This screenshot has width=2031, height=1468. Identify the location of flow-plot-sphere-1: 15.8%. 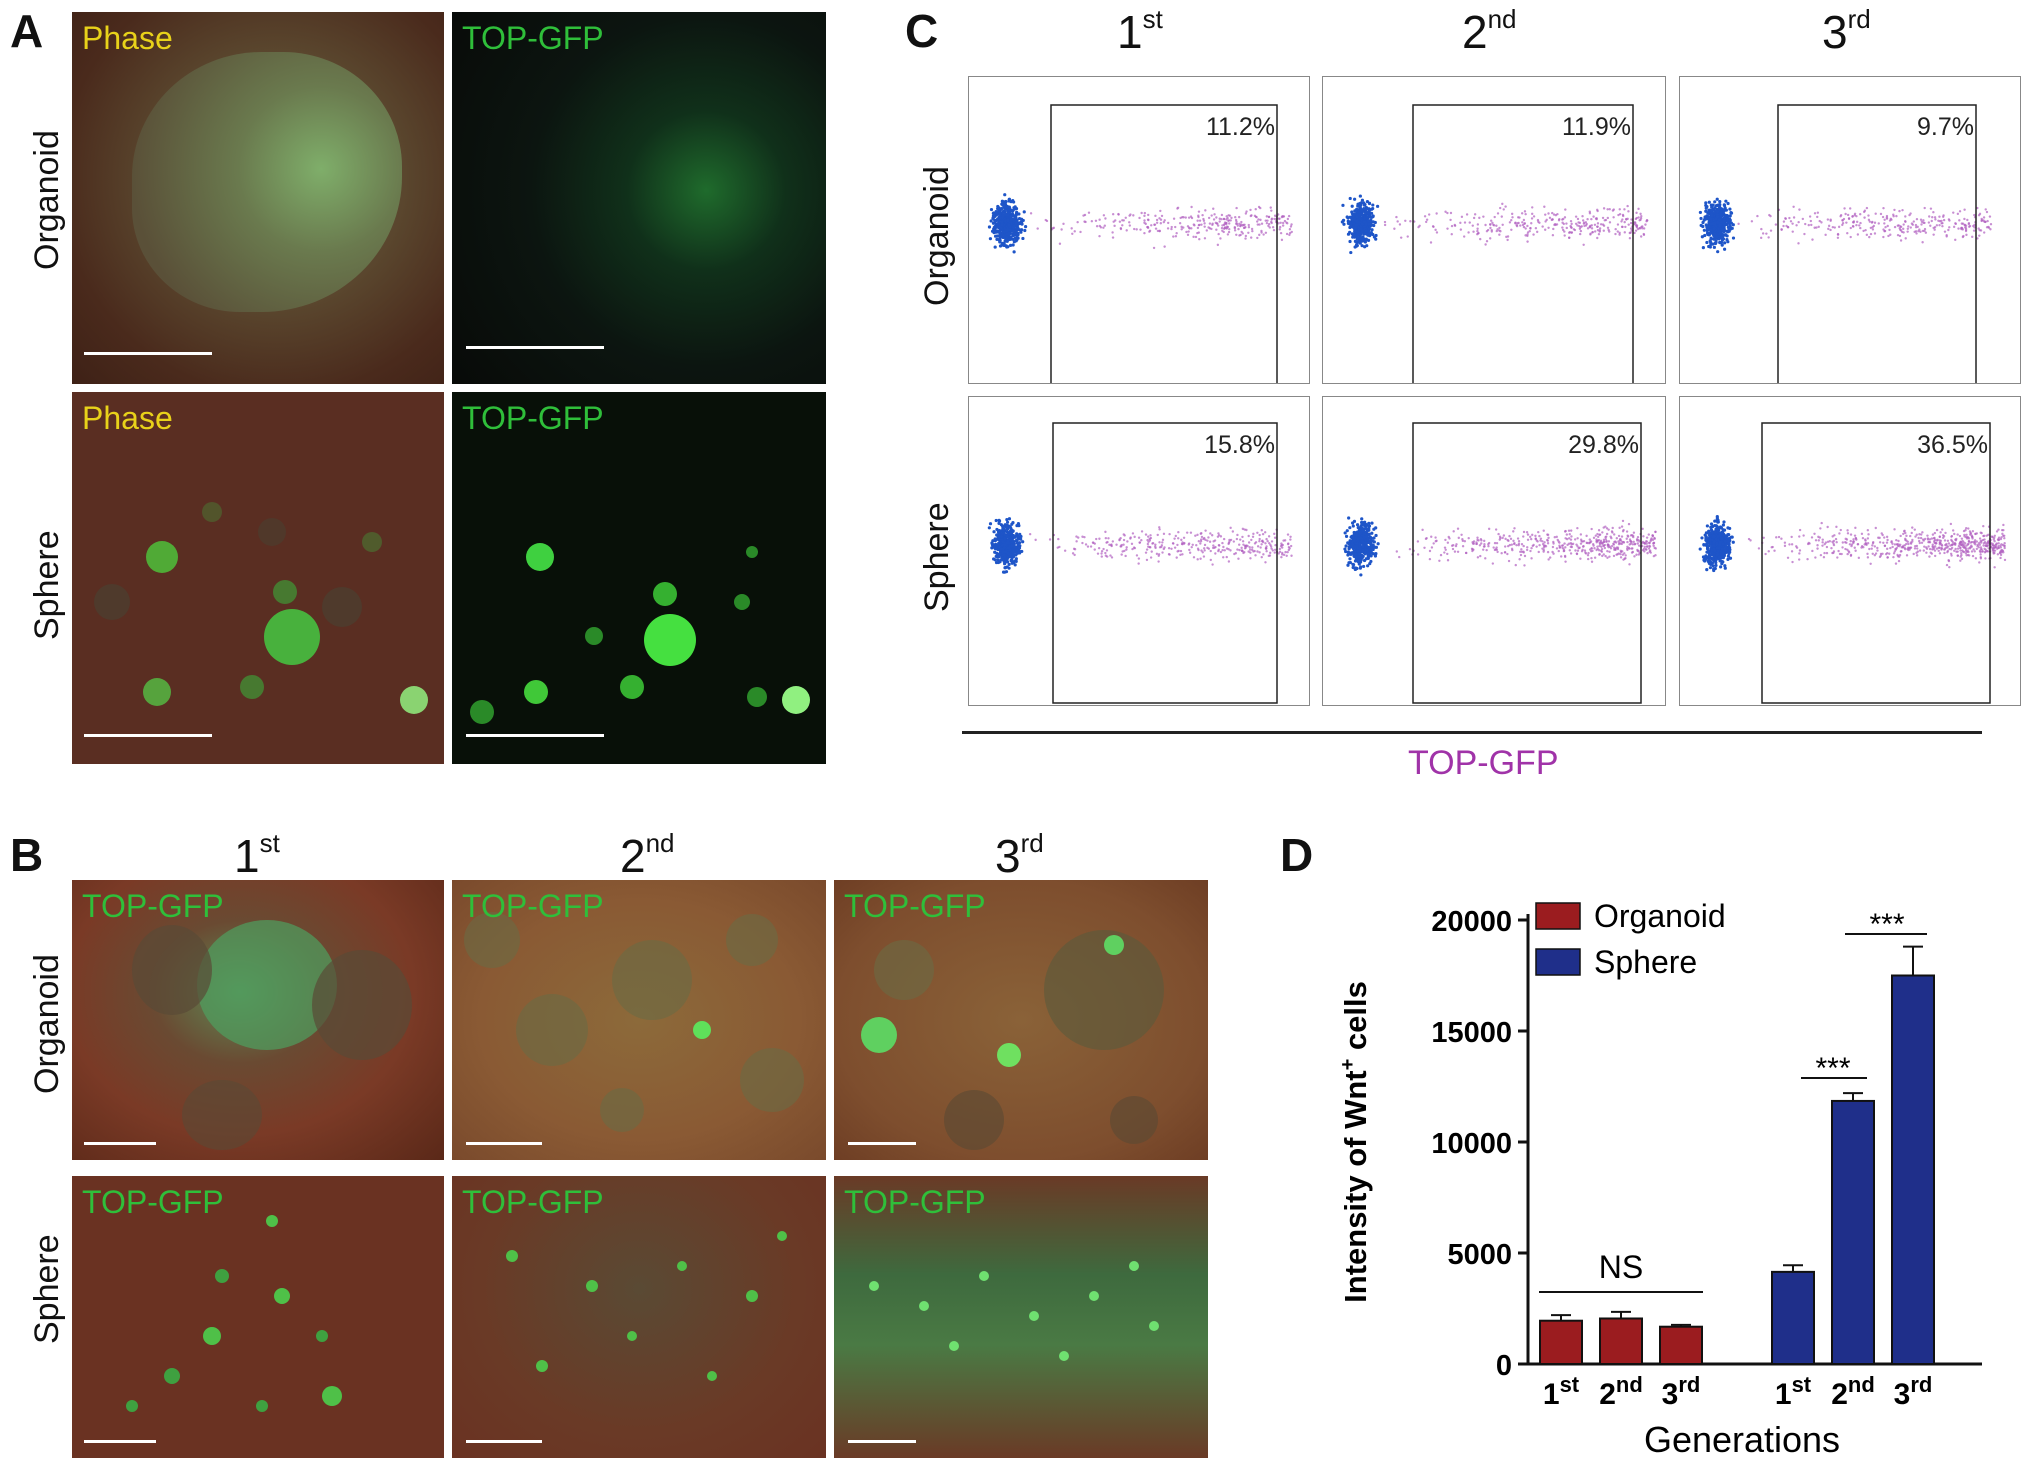
(1139, 551).